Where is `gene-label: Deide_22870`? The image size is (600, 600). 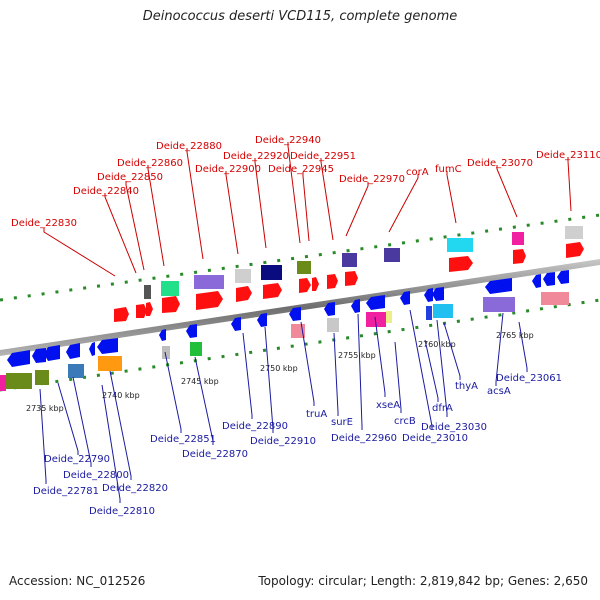
gene-label: Deide_22870 is located at coordinates (215, 454).